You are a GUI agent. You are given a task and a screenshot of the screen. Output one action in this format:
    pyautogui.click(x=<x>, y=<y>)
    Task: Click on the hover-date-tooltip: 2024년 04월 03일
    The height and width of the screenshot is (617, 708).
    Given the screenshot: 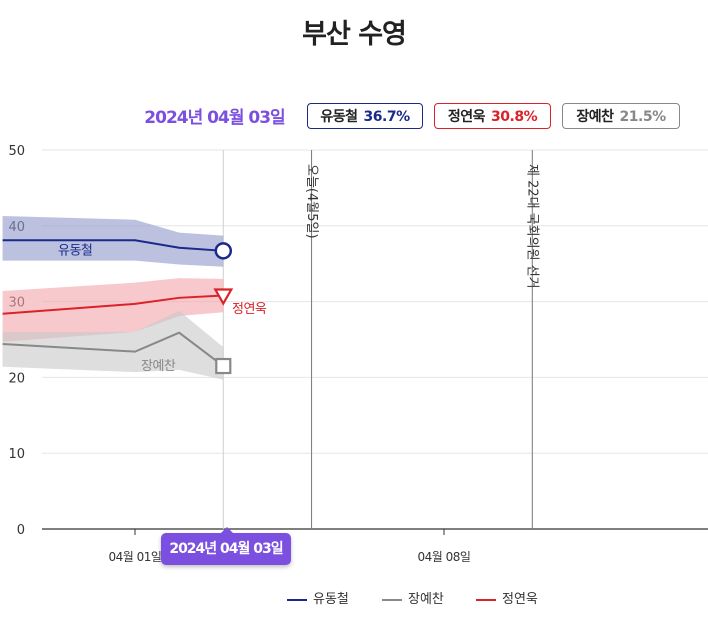 What is the action you would take?
    pyautogui.click(x=226, y=546)
    